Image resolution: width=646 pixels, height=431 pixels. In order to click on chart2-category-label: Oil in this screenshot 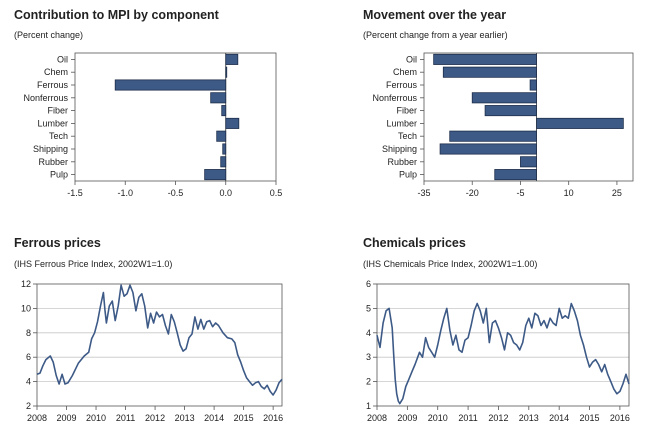, I will do `click(411, 59)`.